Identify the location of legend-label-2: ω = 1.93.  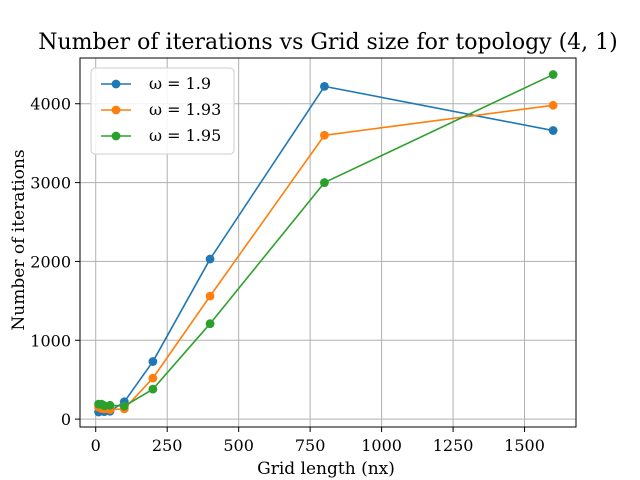
(185, 109).